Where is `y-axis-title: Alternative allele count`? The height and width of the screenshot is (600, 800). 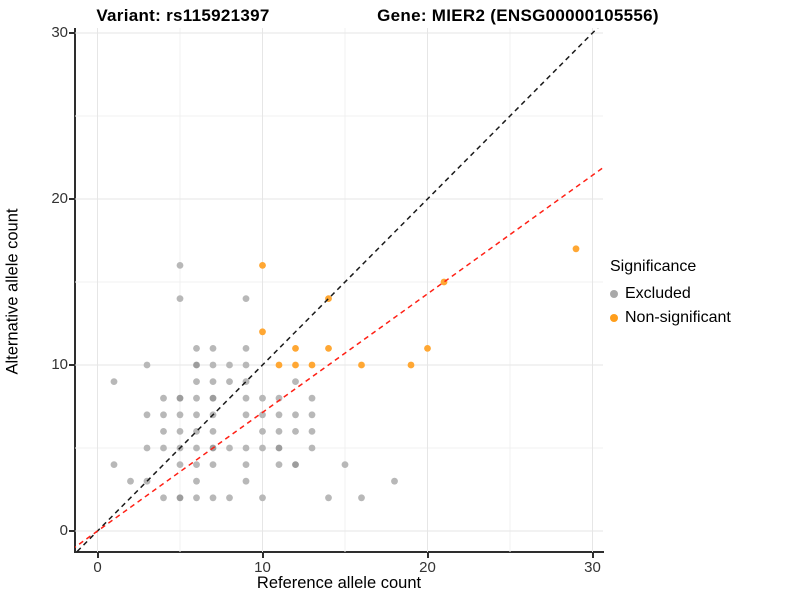 y-axis-title: Alternative allele count is located at coordinates (12, 291).